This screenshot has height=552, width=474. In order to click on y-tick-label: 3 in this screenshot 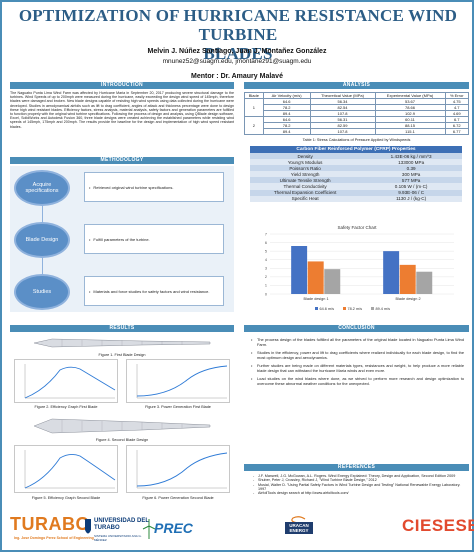, I will do `click(266, 269)`.